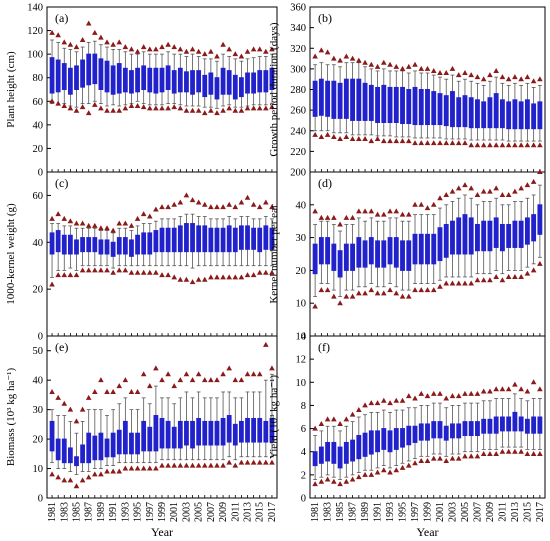 The height and width of the screenshot is (541, 550). What do you see at coordinates (137, 80) in the screenshot?
I see `box-1995` at bounding box center [137, 80].